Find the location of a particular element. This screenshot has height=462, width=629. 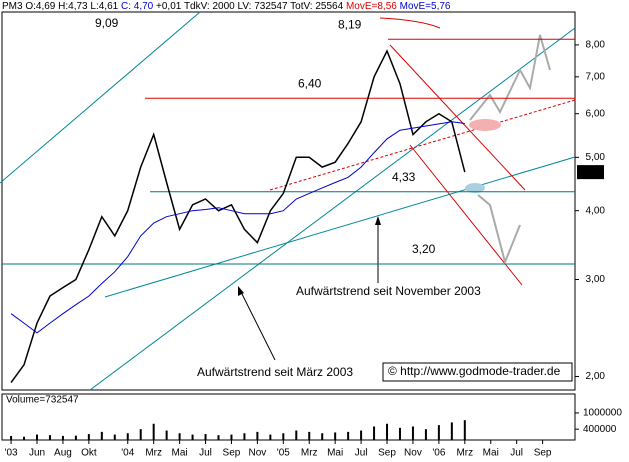

low: L:4,61 is located at coordinates (104, 6).